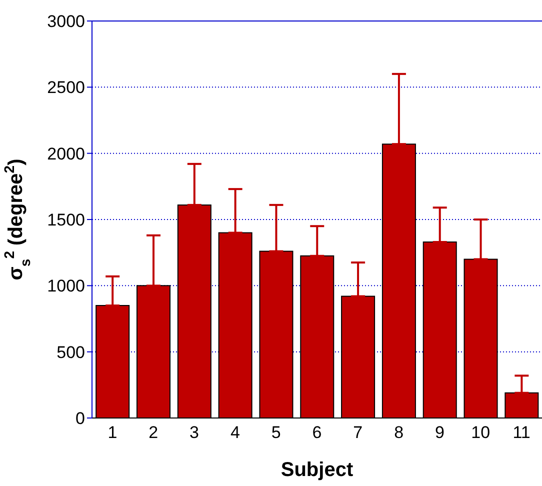  What do you see at coordinates (66, 88) in the screenshot?
I see `y-tick-label: 2500` at bounding box center [66, 88].